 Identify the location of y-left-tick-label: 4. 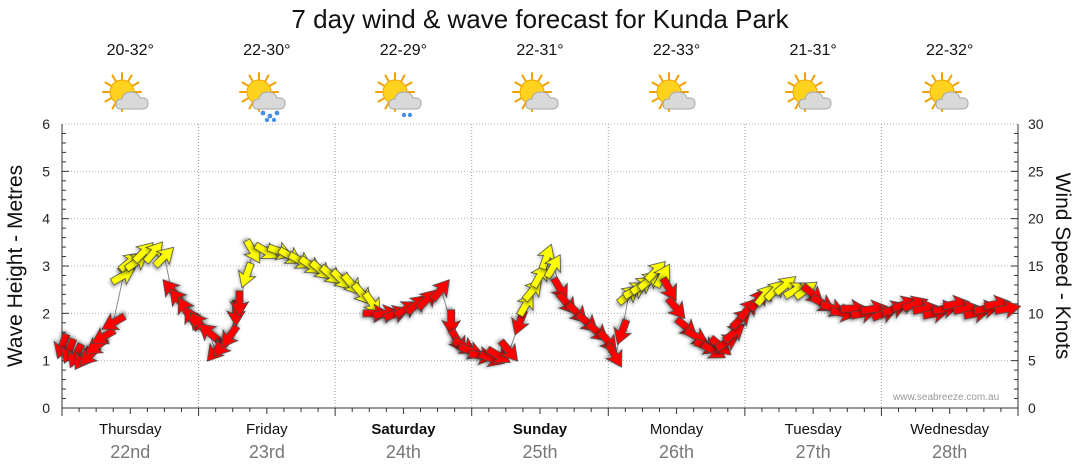
(46, 219).